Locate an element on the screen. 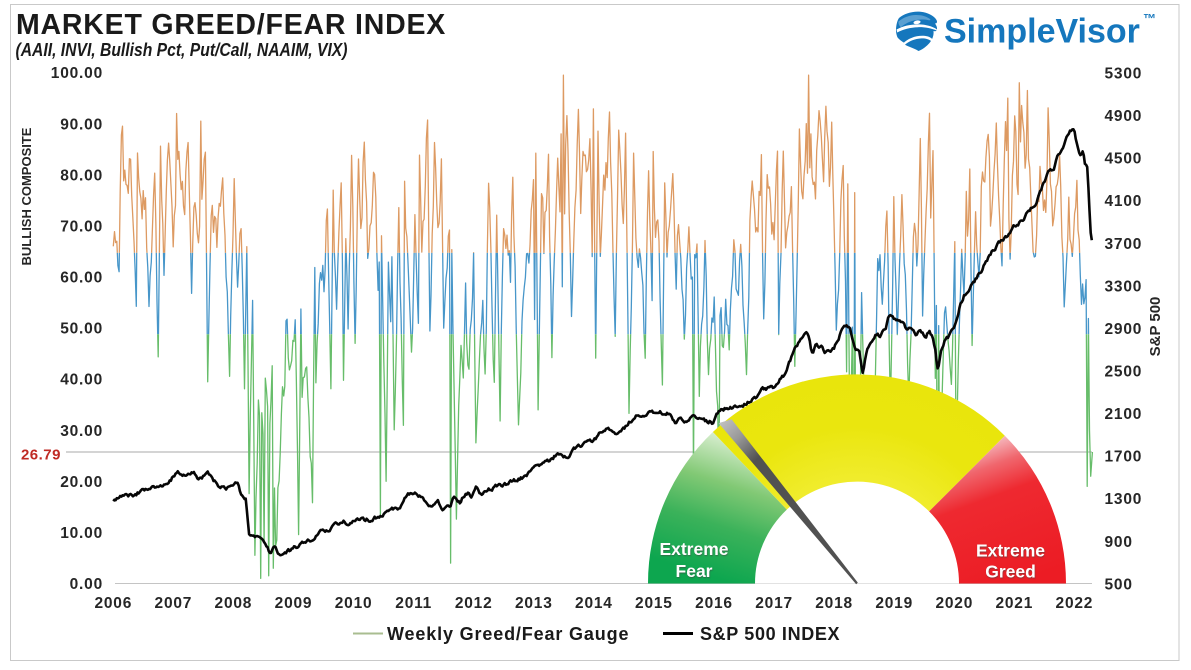 This screenshot has width=1191, height=670. svg-text: 2010 is located at coordinates (354, 603).